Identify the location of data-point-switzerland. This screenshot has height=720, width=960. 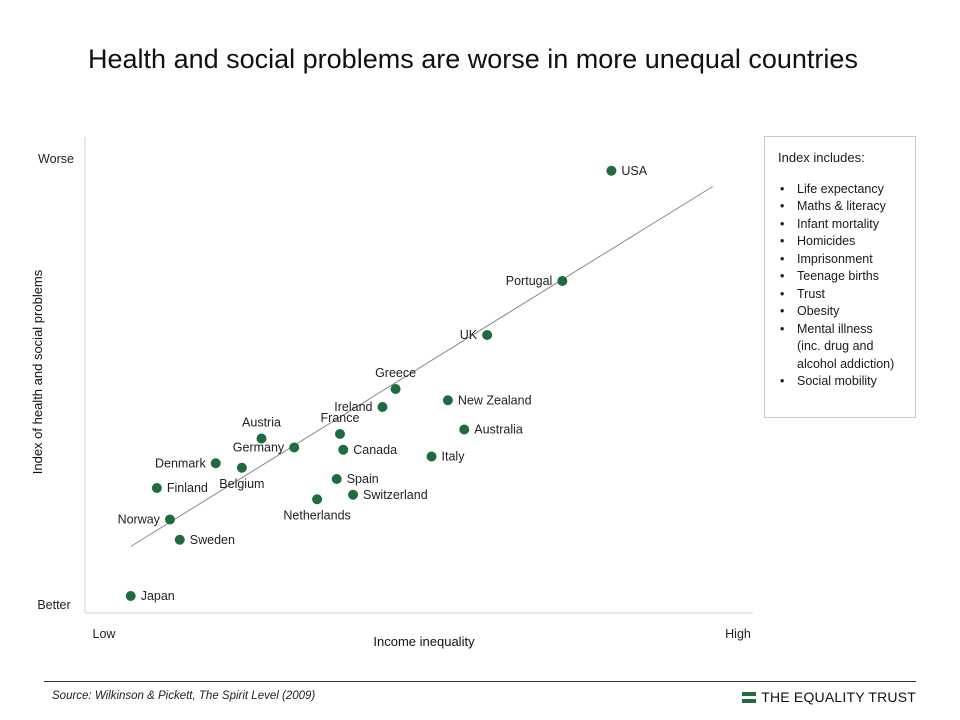
(353, 494).